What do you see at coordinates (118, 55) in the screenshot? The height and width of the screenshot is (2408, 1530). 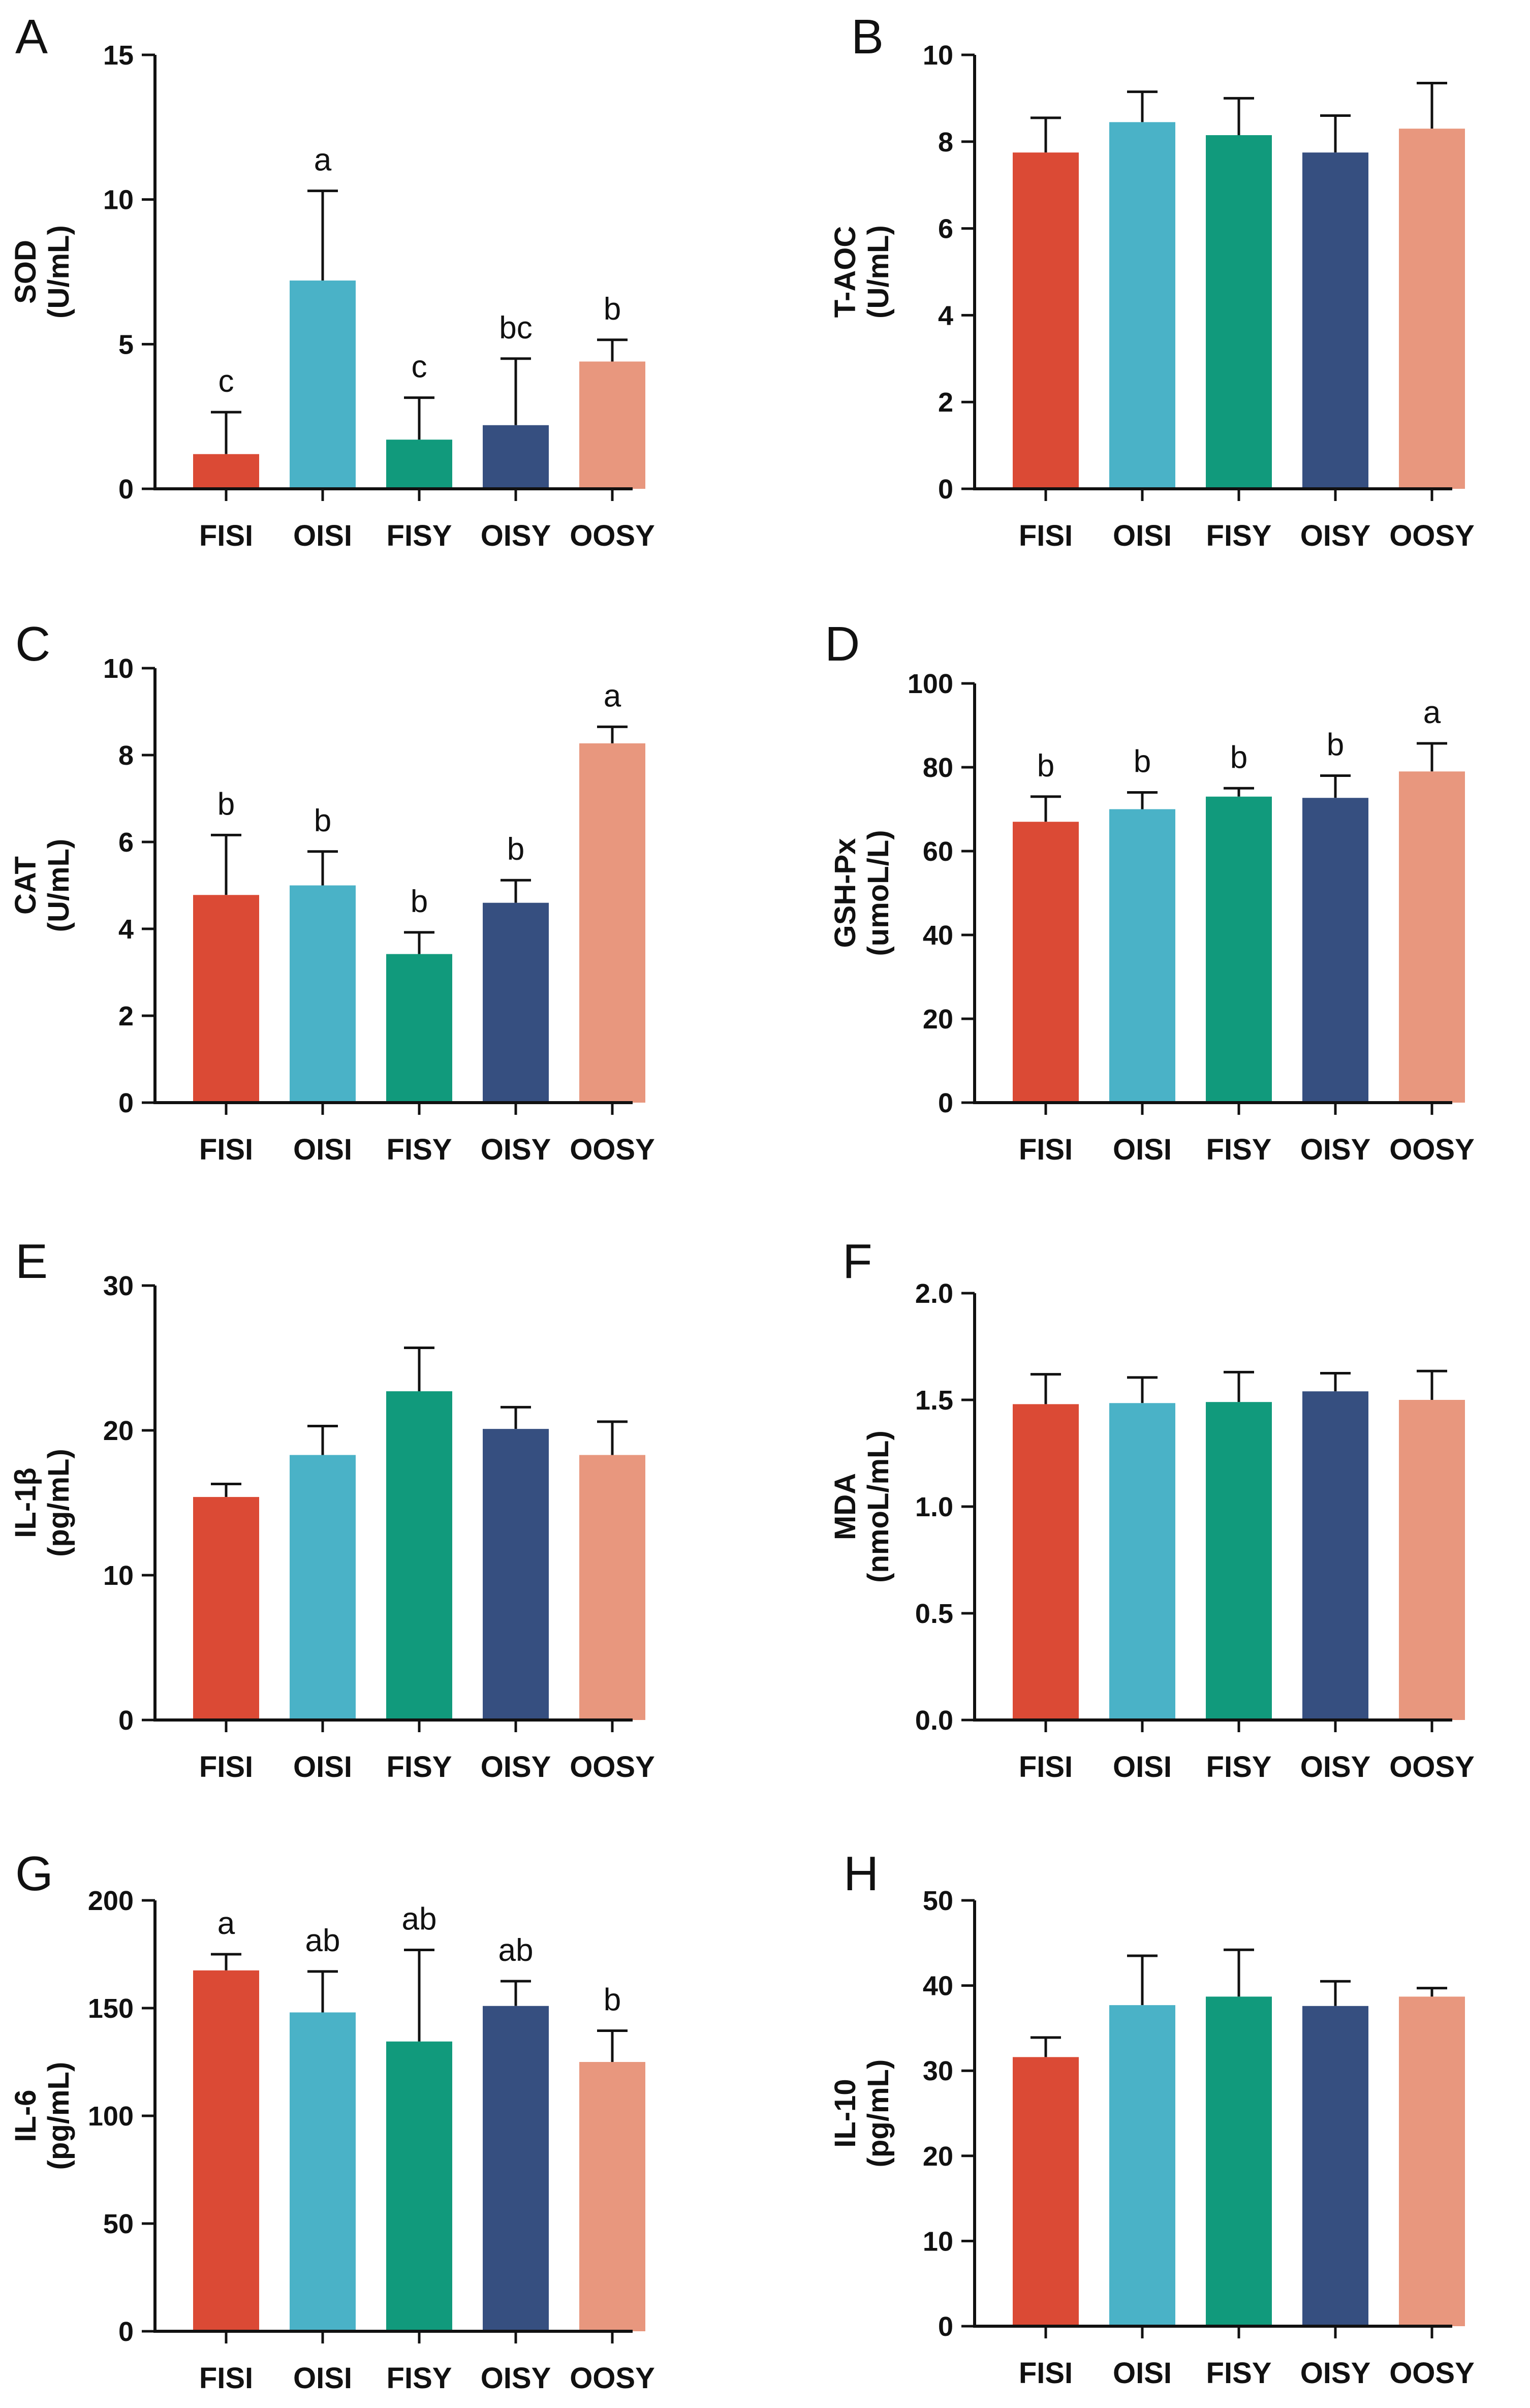 I see `y-tick-label: 15` at bounding box center [118, 55].